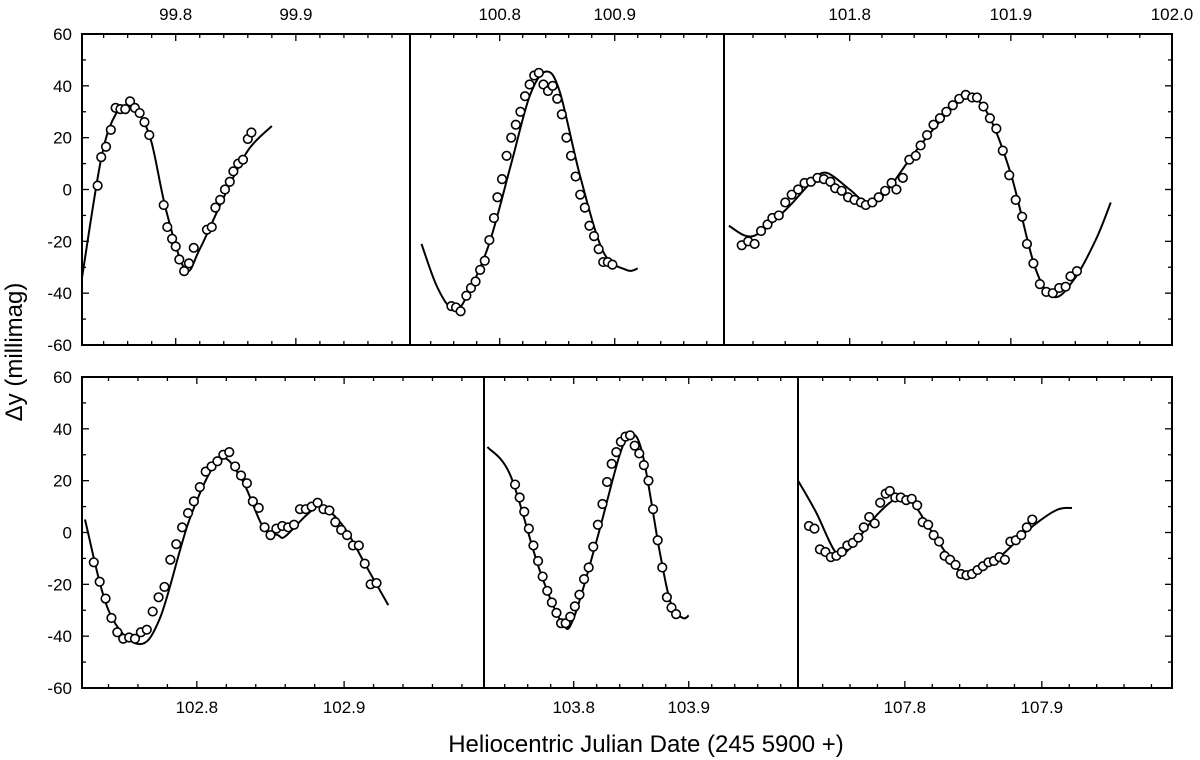 Image resolution: width=1200 pixels, height=760 pixels. I want to click on x-axis-title: Heliocentric Julian Date (245 5900 +), so click(646, 744).